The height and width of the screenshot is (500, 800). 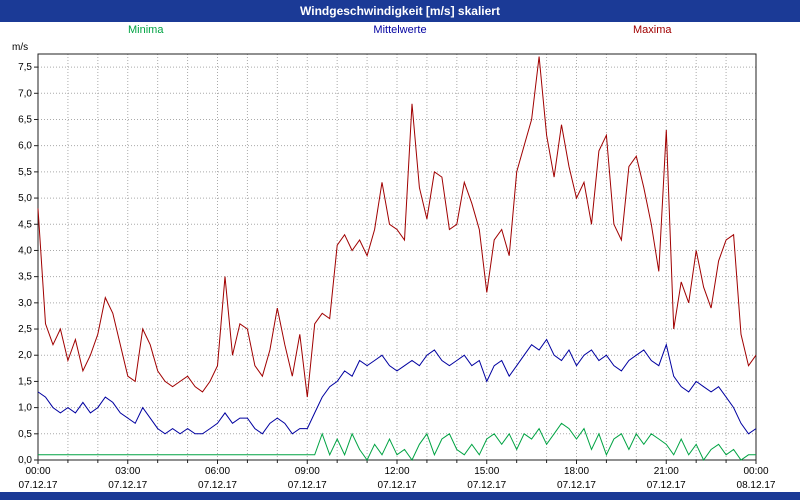 I want to click on y-tick-label: 0,5, so click(x=25, y=434).